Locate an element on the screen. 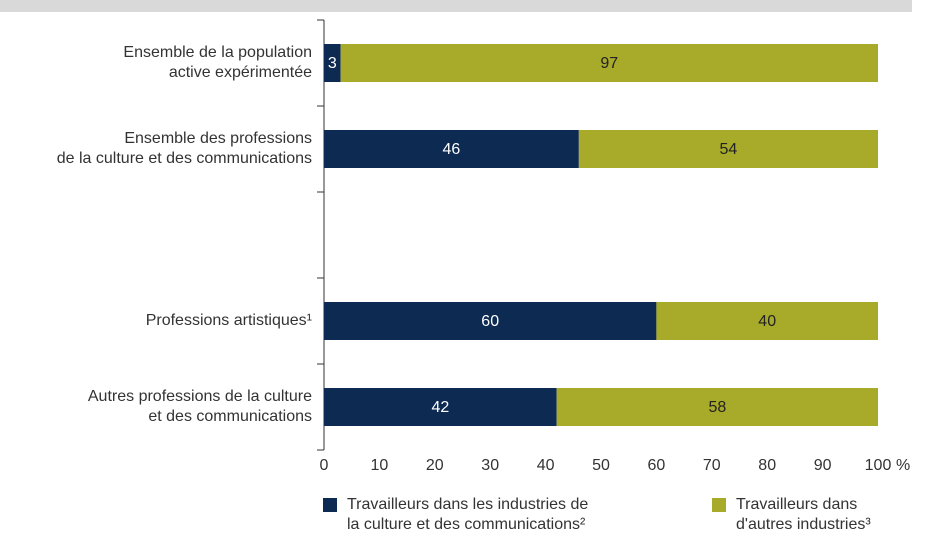  x-tick-label: 60 is located at coordinates (657, 465).